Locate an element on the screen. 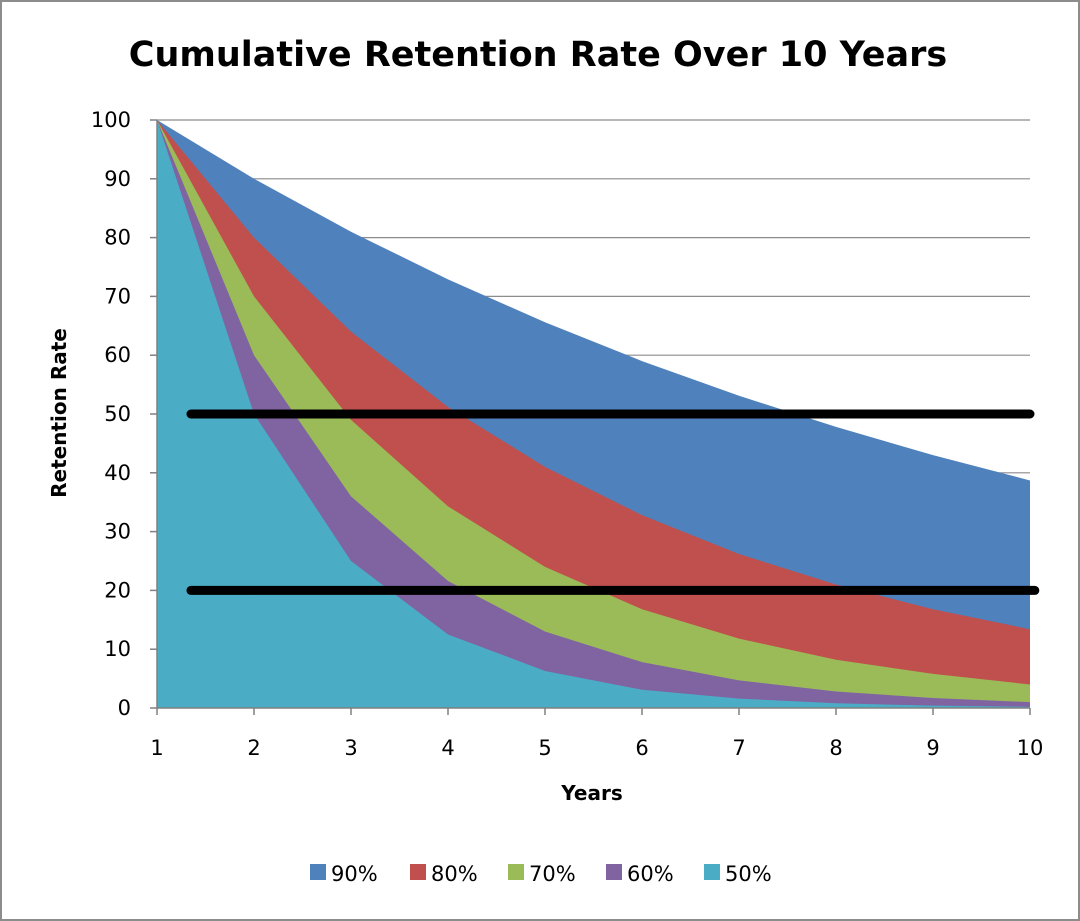 The width and height of the screenshot is (1080, 921). y-tick-label: 0 is located at coordinates (124, 708).